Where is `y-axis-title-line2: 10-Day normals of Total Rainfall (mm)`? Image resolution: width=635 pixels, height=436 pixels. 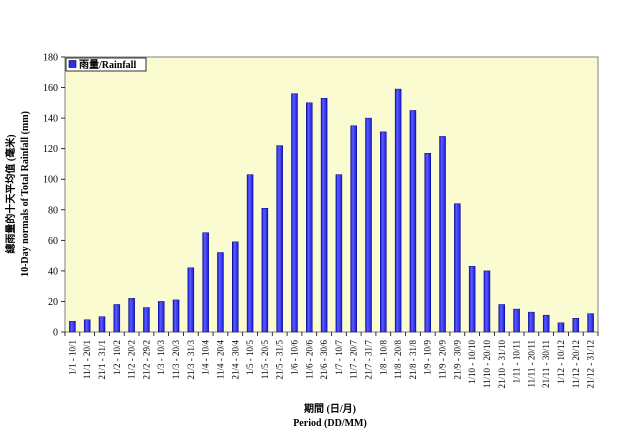
y-axis-title-line2: 10-Day normals of Total Rainfall (mm) is located at coordinates (25, 194).